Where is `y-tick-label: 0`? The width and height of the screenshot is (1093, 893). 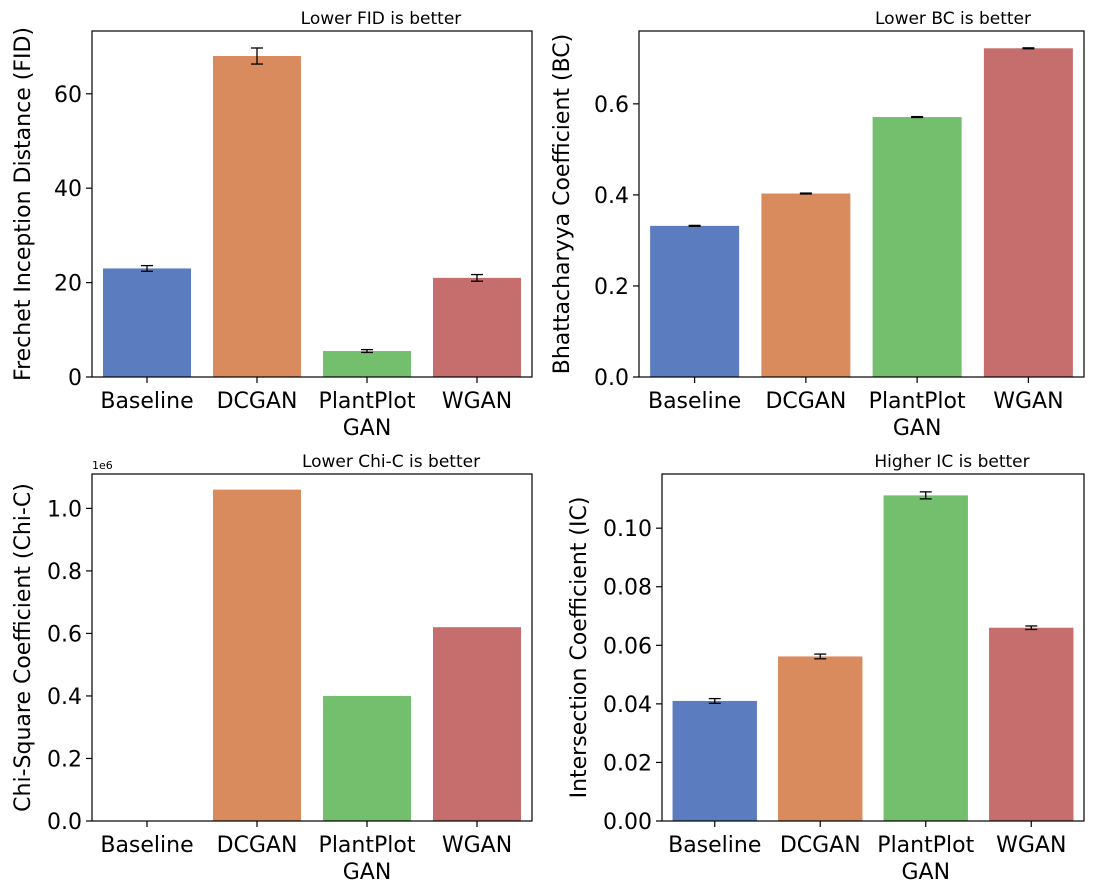
y-tick-label: 0 is located at coordinates (75, 378).